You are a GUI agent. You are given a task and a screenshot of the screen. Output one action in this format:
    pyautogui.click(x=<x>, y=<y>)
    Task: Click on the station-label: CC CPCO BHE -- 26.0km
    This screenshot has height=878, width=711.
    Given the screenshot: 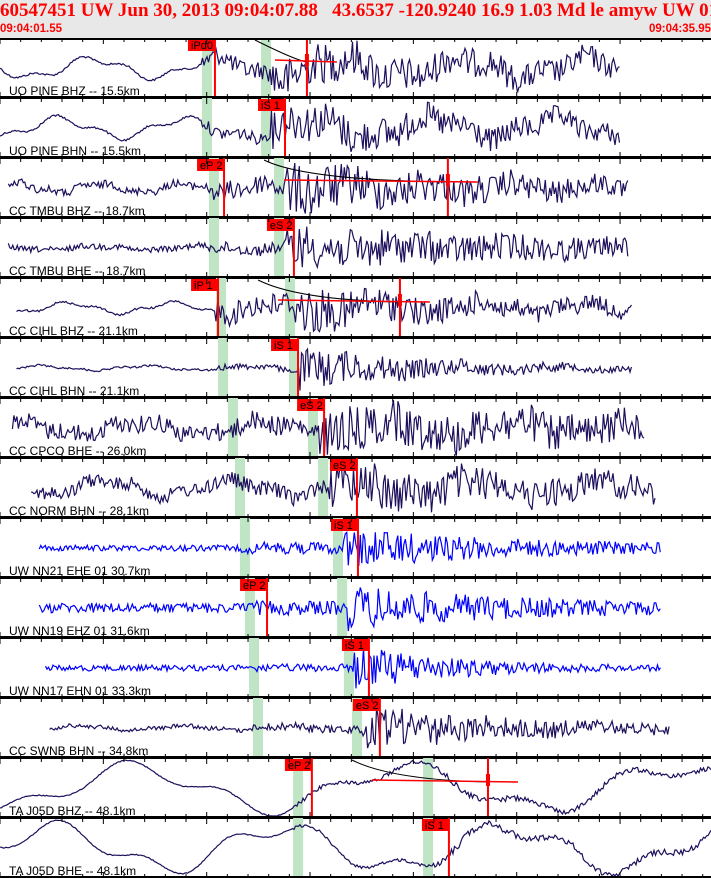 What is the action you would take?
    pyautogui.click(x=77, y=451)
    